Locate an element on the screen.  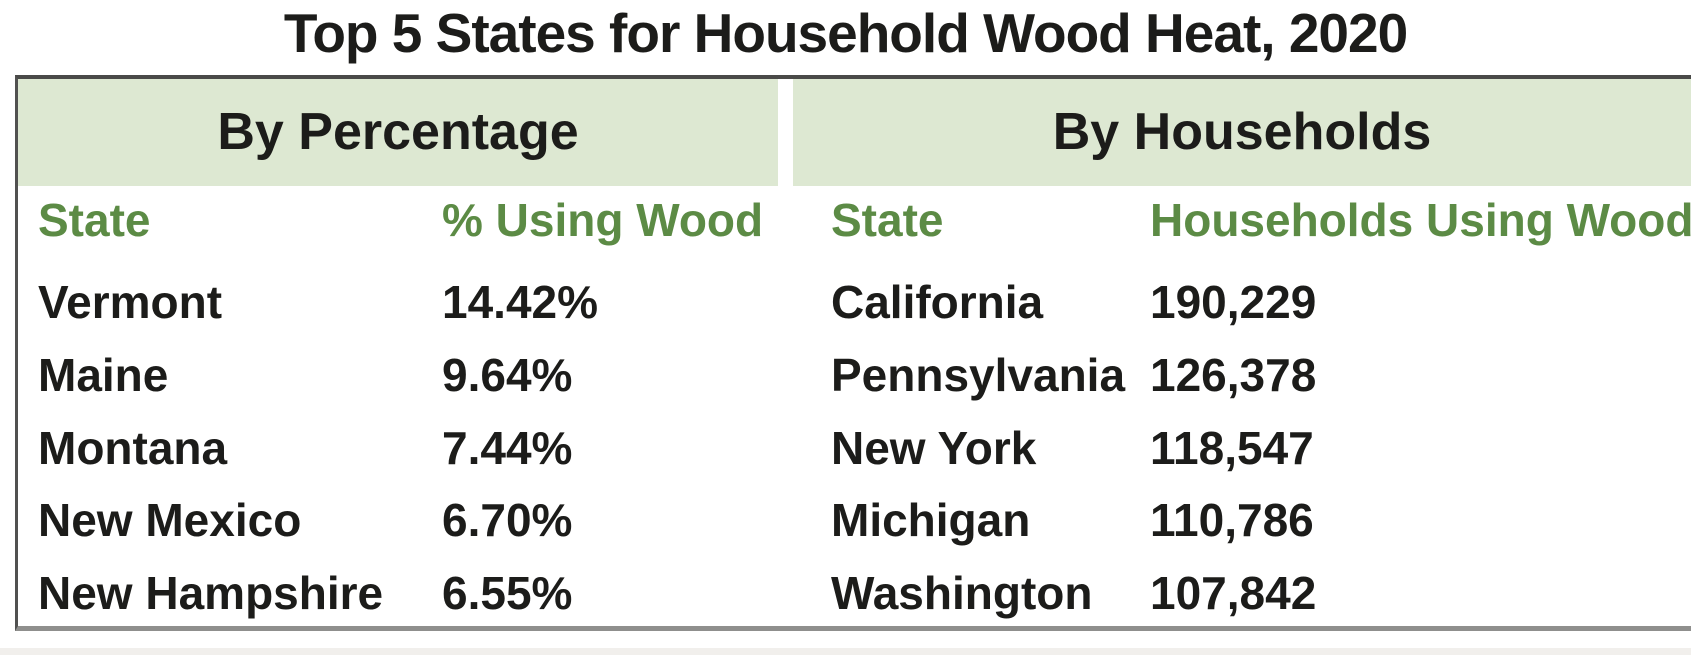
cell-households-value: 110,786 is located at coordinates (1232, 520).